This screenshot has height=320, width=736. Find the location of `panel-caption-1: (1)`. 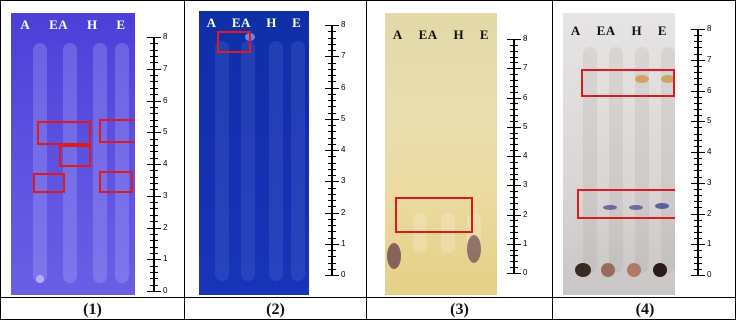

panel-caption-1: (1) is located at coordinates (93, 308).